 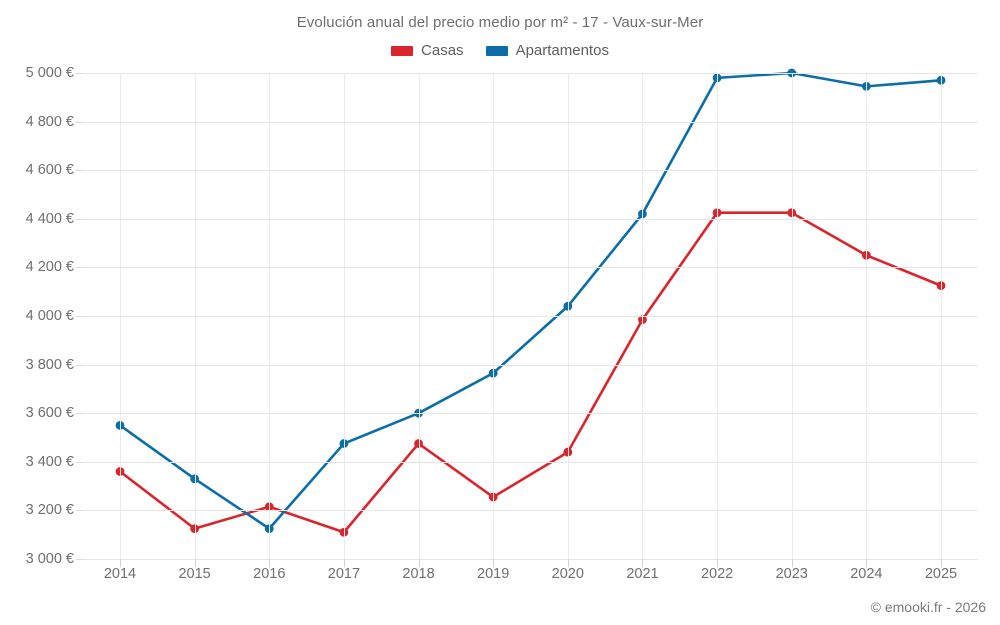 What do you see at coordinates (493, 574) in the screenshot?
I see `x-axis-tick-label: 2019` at bounding box center [493, 574].